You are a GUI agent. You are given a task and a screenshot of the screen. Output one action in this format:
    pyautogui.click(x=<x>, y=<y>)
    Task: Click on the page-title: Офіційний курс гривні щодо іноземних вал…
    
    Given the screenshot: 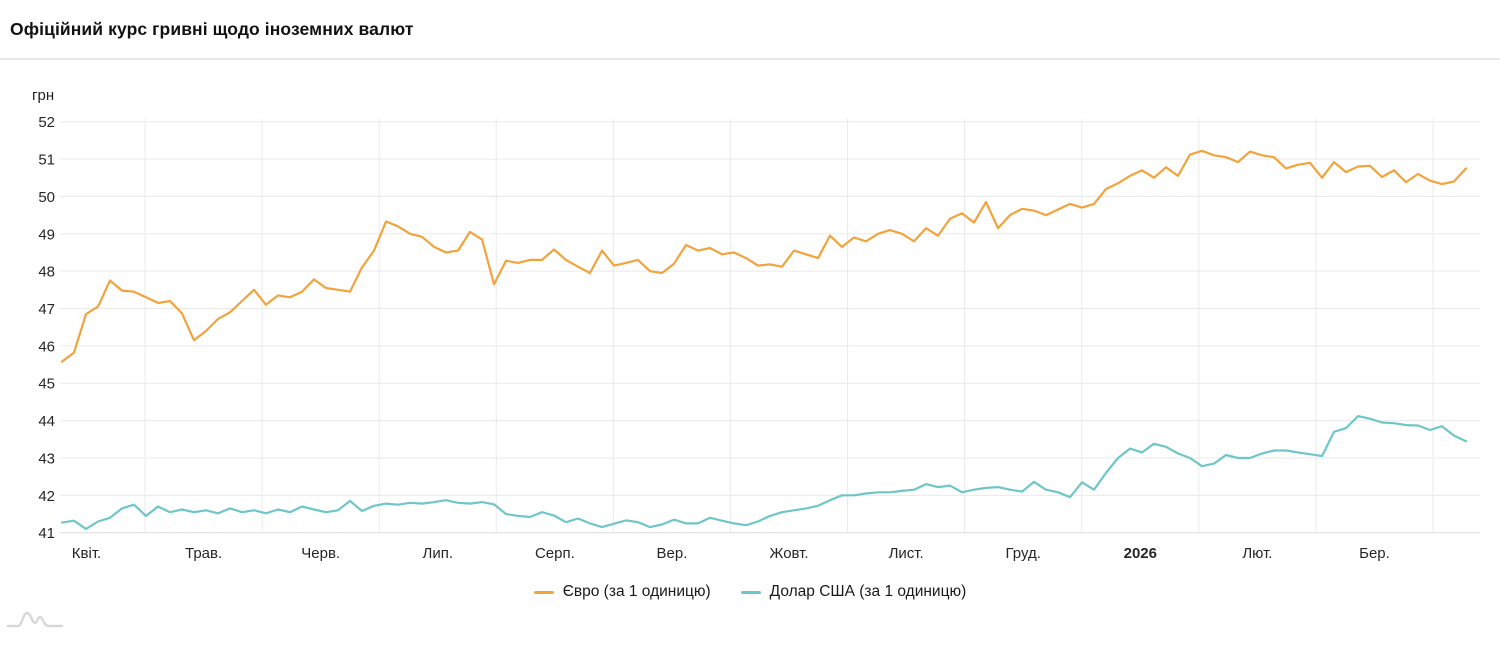 What is the action you would take?
    pyautogui.click(x=212, y=28)
    